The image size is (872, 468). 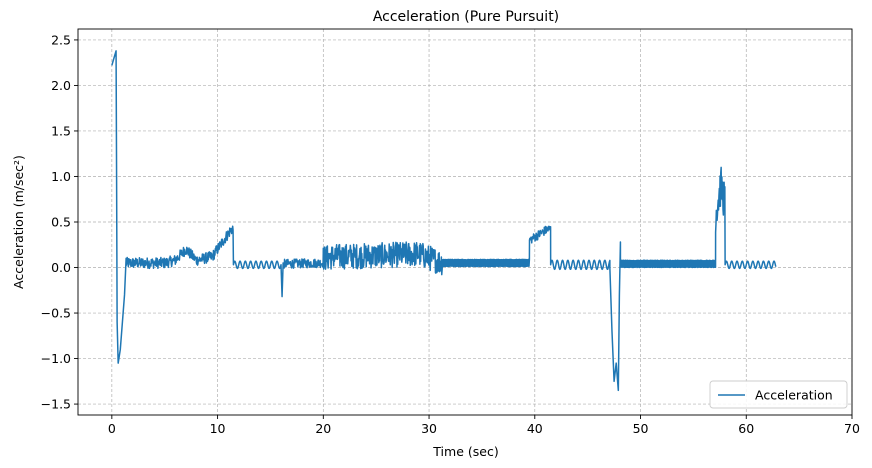 What do you see at coordinates (218, 428) in the screenshot?
I see `x-tick-label: 10` at bounding box center [218, 428].